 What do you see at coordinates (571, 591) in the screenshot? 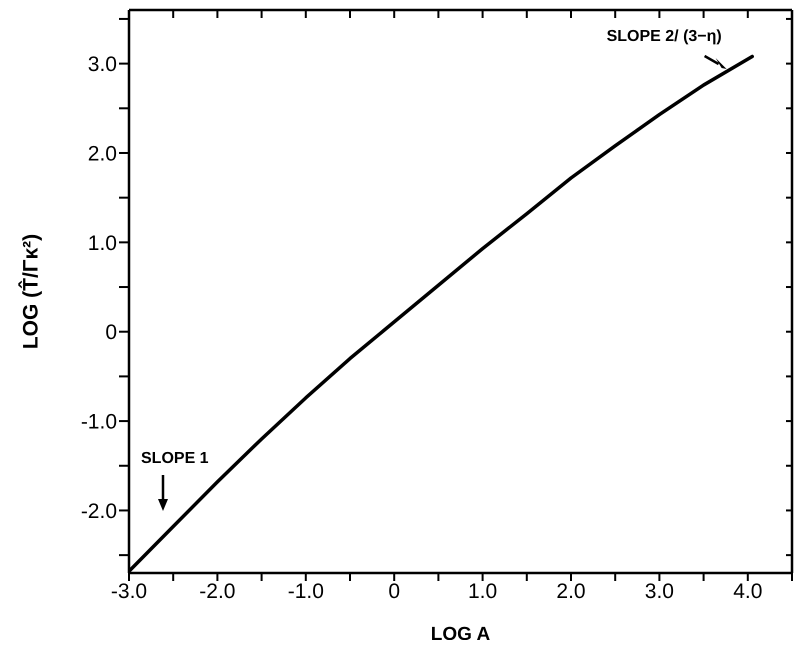
I see `x-tick-label: 2.0` at bounding box center [571, 591].